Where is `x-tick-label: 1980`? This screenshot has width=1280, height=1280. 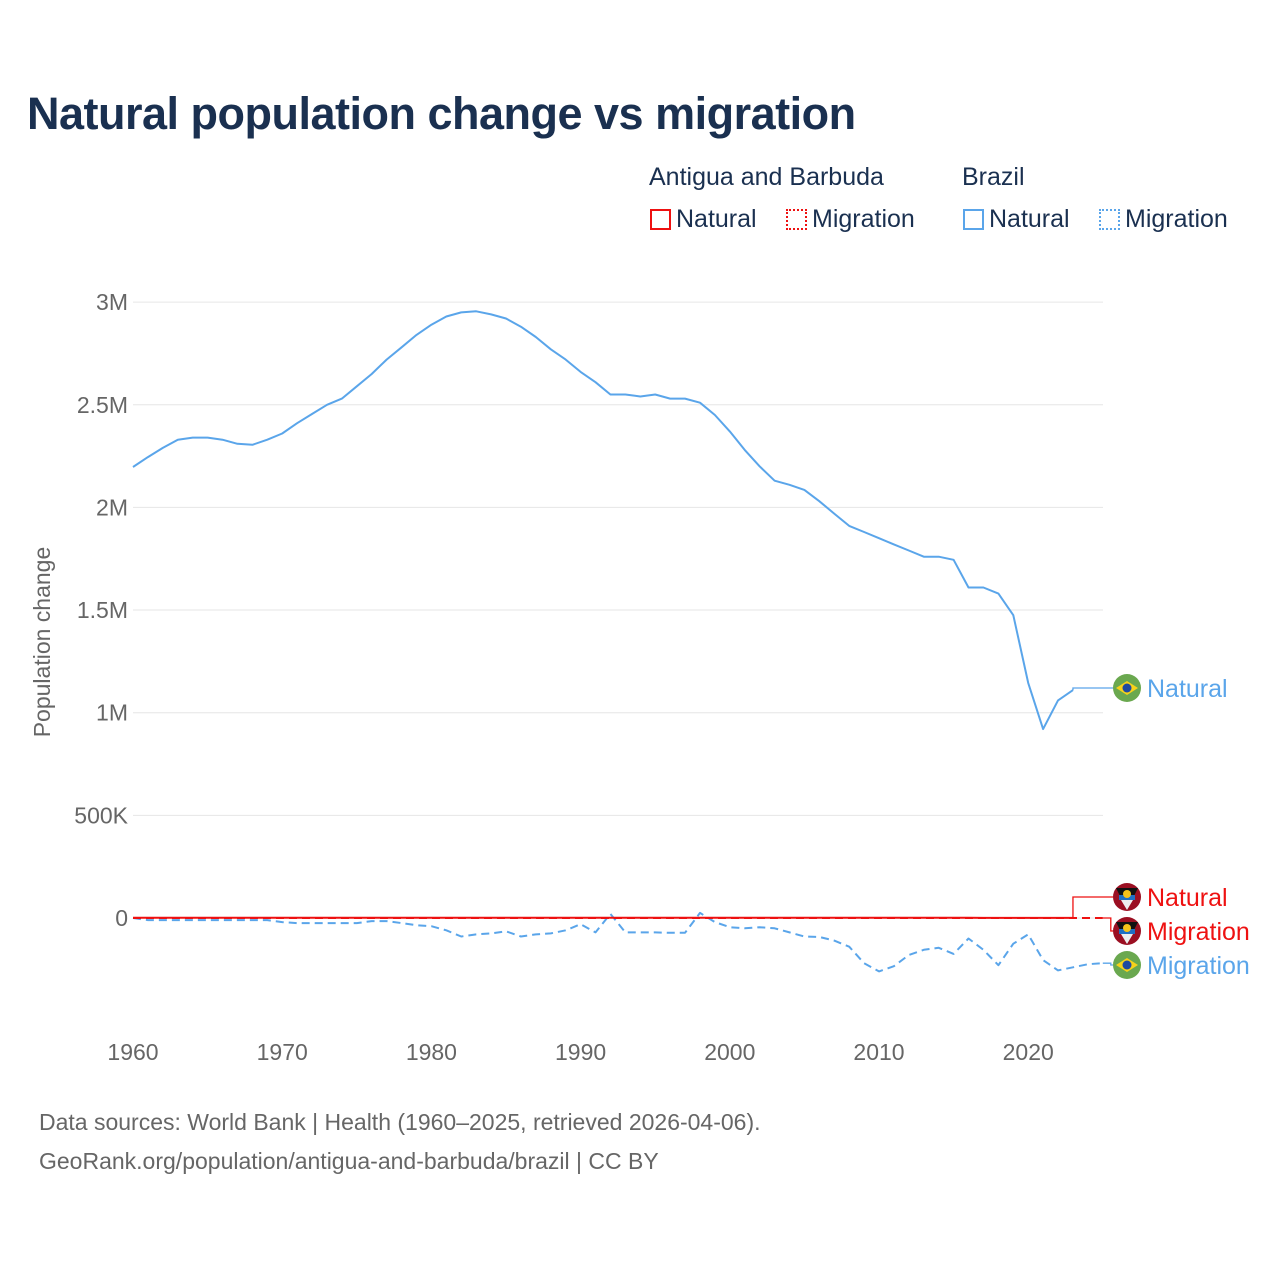
x-tick-label: 1980 is located at coordinates (431, 1052).